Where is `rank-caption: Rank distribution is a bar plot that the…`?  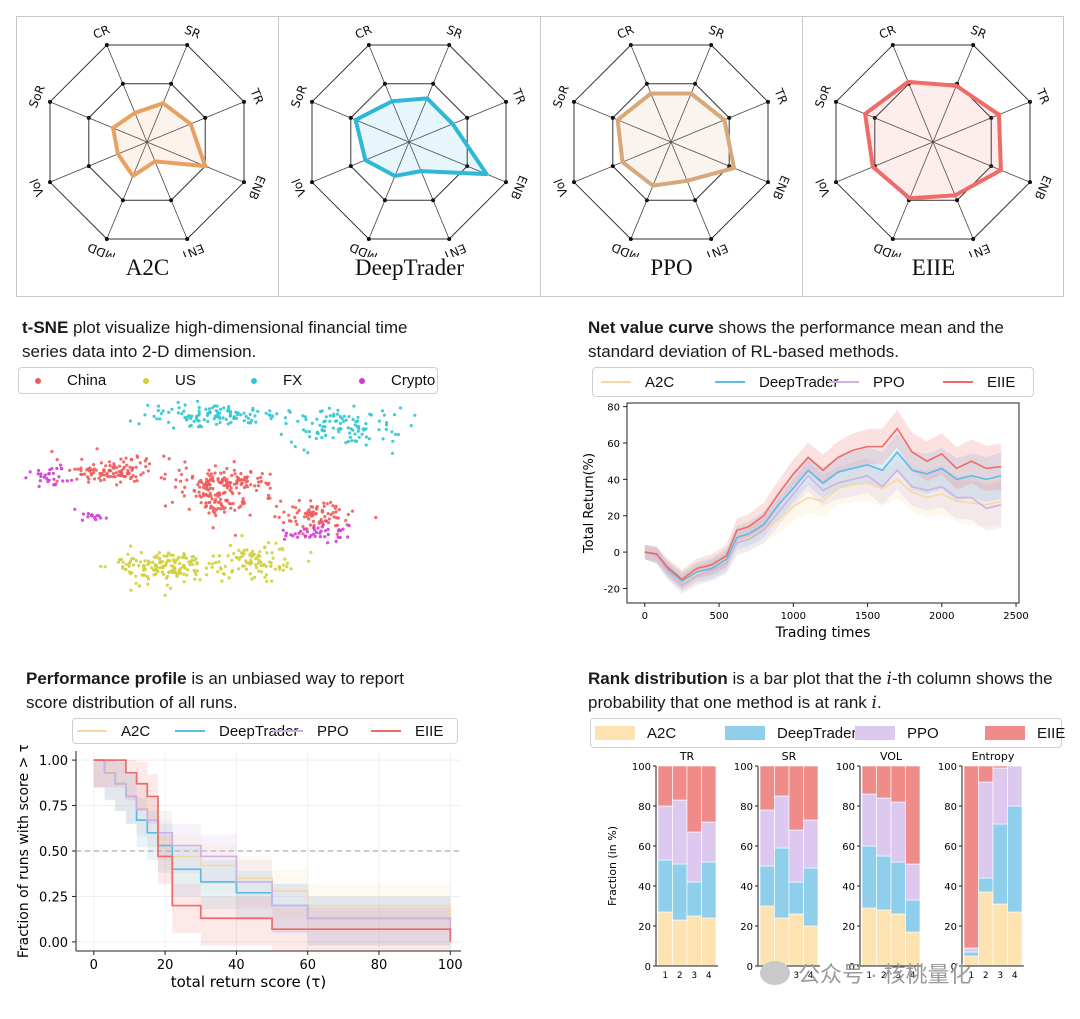
rank-caption: Rank distribution is a bar plot that the… is located at coordinates (823, 691).